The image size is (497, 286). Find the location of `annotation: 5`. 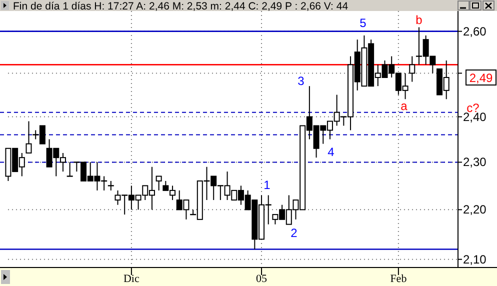

annotation: 5 is located at coordinates (363, 23).